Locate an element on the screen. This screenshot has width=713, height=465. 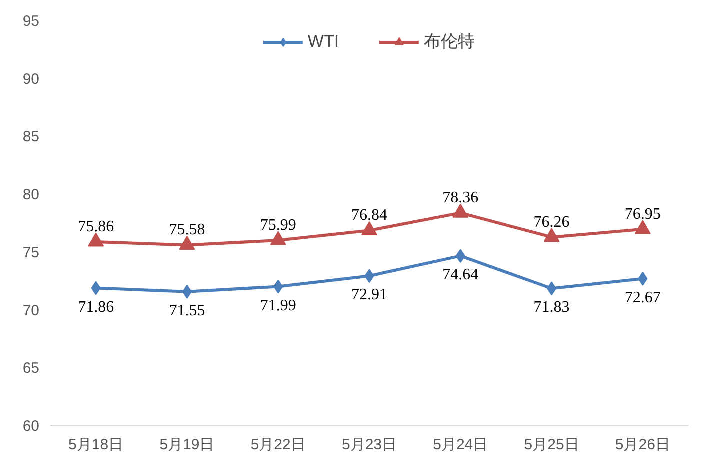
y-tick-label: 60 is located at coordinates (31, 426).